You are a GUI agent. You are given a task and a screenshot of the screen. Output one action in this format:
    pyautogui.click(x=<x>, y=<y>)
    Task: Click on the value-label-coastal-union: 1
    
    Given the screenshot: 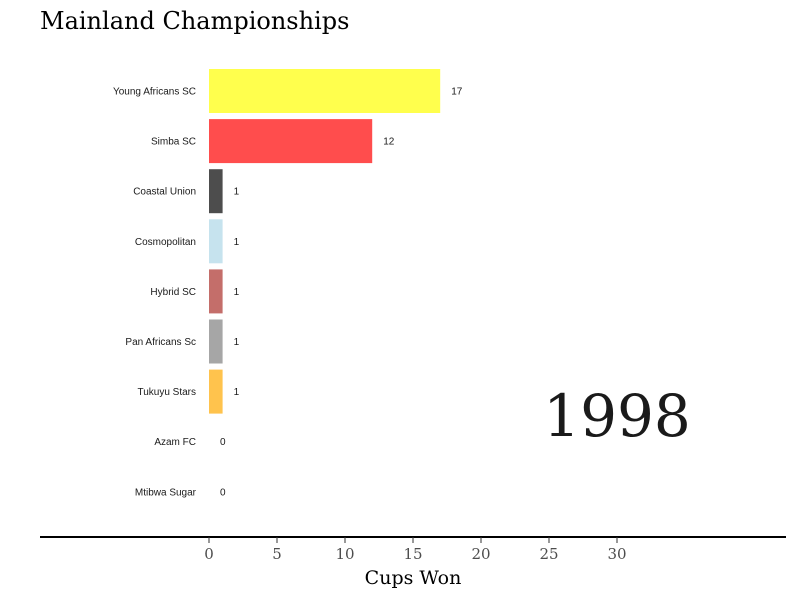 What is the action you would take?
    pyautogui.click(x=237, y=192)
    